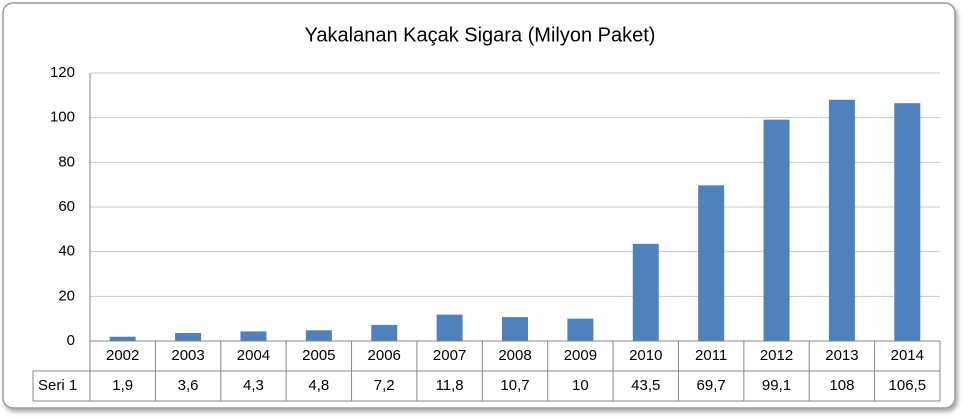 Image resolution: width=963 pixels, height=417 pixels. Describe the element at coordinates (384, 355) in the screenshot. I see `x-tick-label: 2006` at that location.